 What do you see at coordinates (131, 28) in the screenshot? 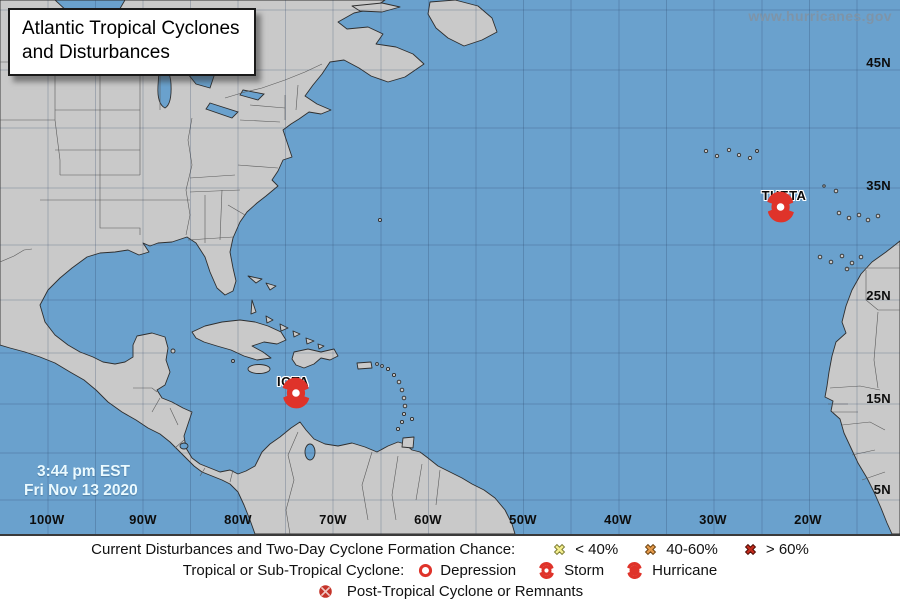
I see `map-title-line1: Atlantic Tropical Cyclones` at bounding box center [131, 28].